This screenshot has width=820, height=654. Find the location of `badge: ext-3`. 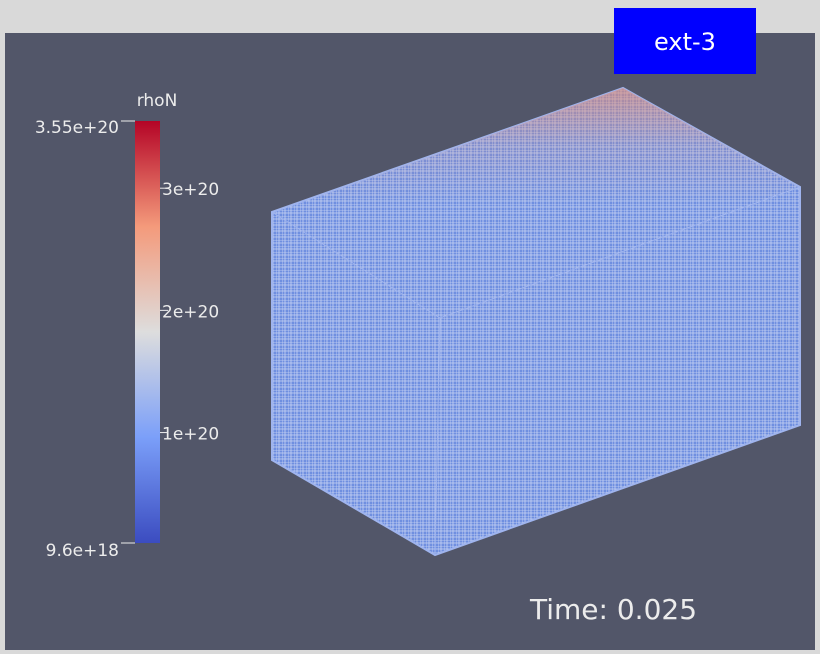

badge: ext-3 is located at coordinates (685, 42).